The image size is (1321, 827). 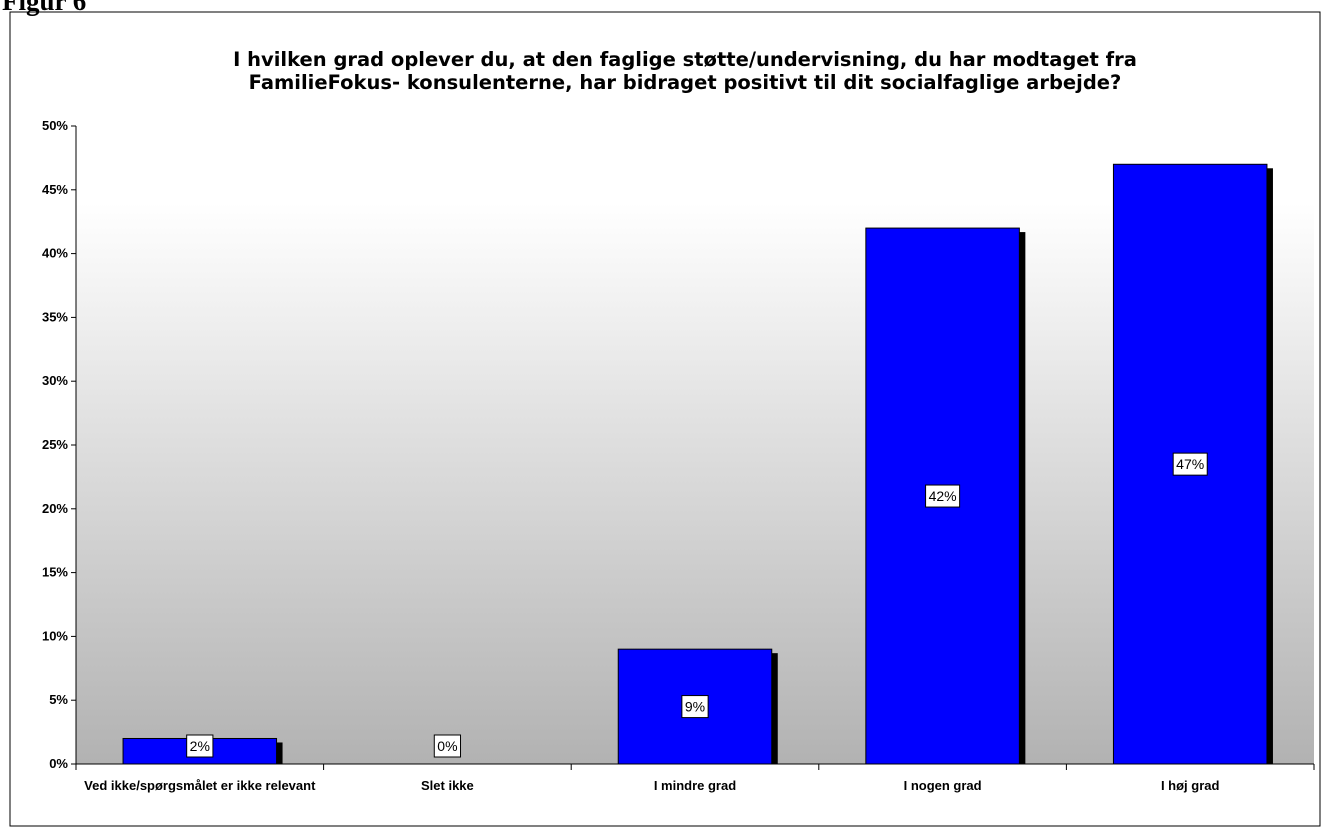 I want to click on x-tick-label: I mindre grad, so click(x=695, y=785).